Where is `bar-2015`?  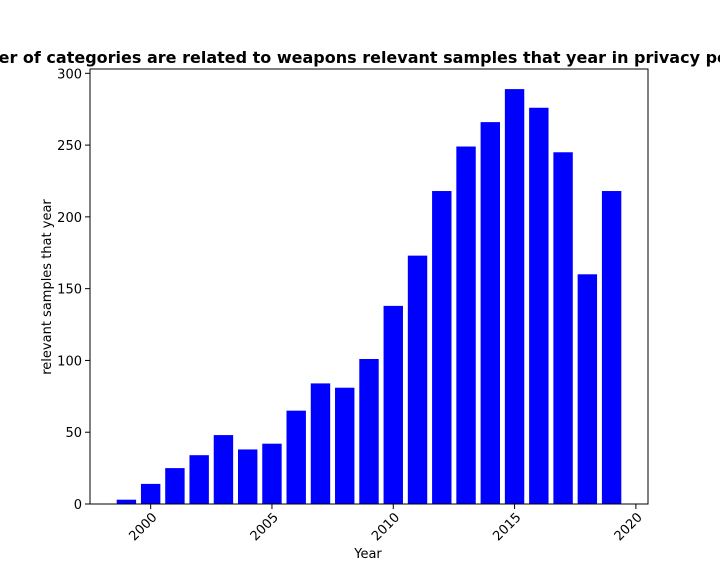 bar-2015 is located at coordinates (514, 296).